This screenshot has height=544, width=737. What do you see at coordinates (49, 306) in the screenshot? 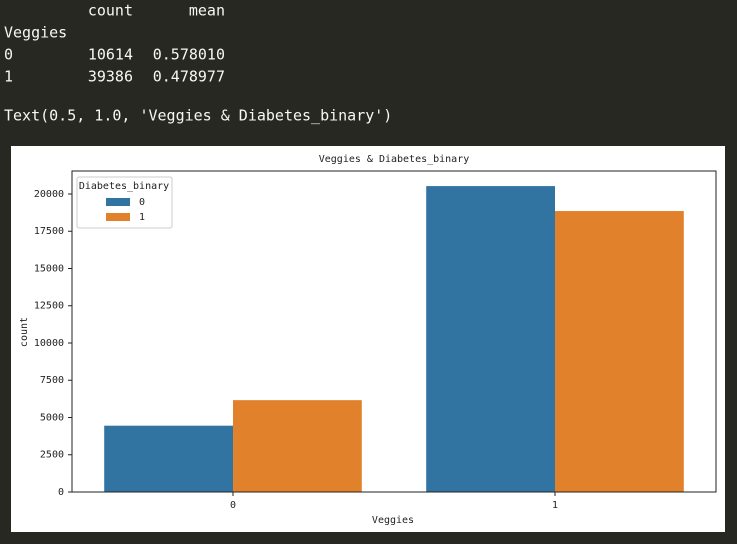
I see `y-tick-label: 12500` at bounding box center [49, 306].